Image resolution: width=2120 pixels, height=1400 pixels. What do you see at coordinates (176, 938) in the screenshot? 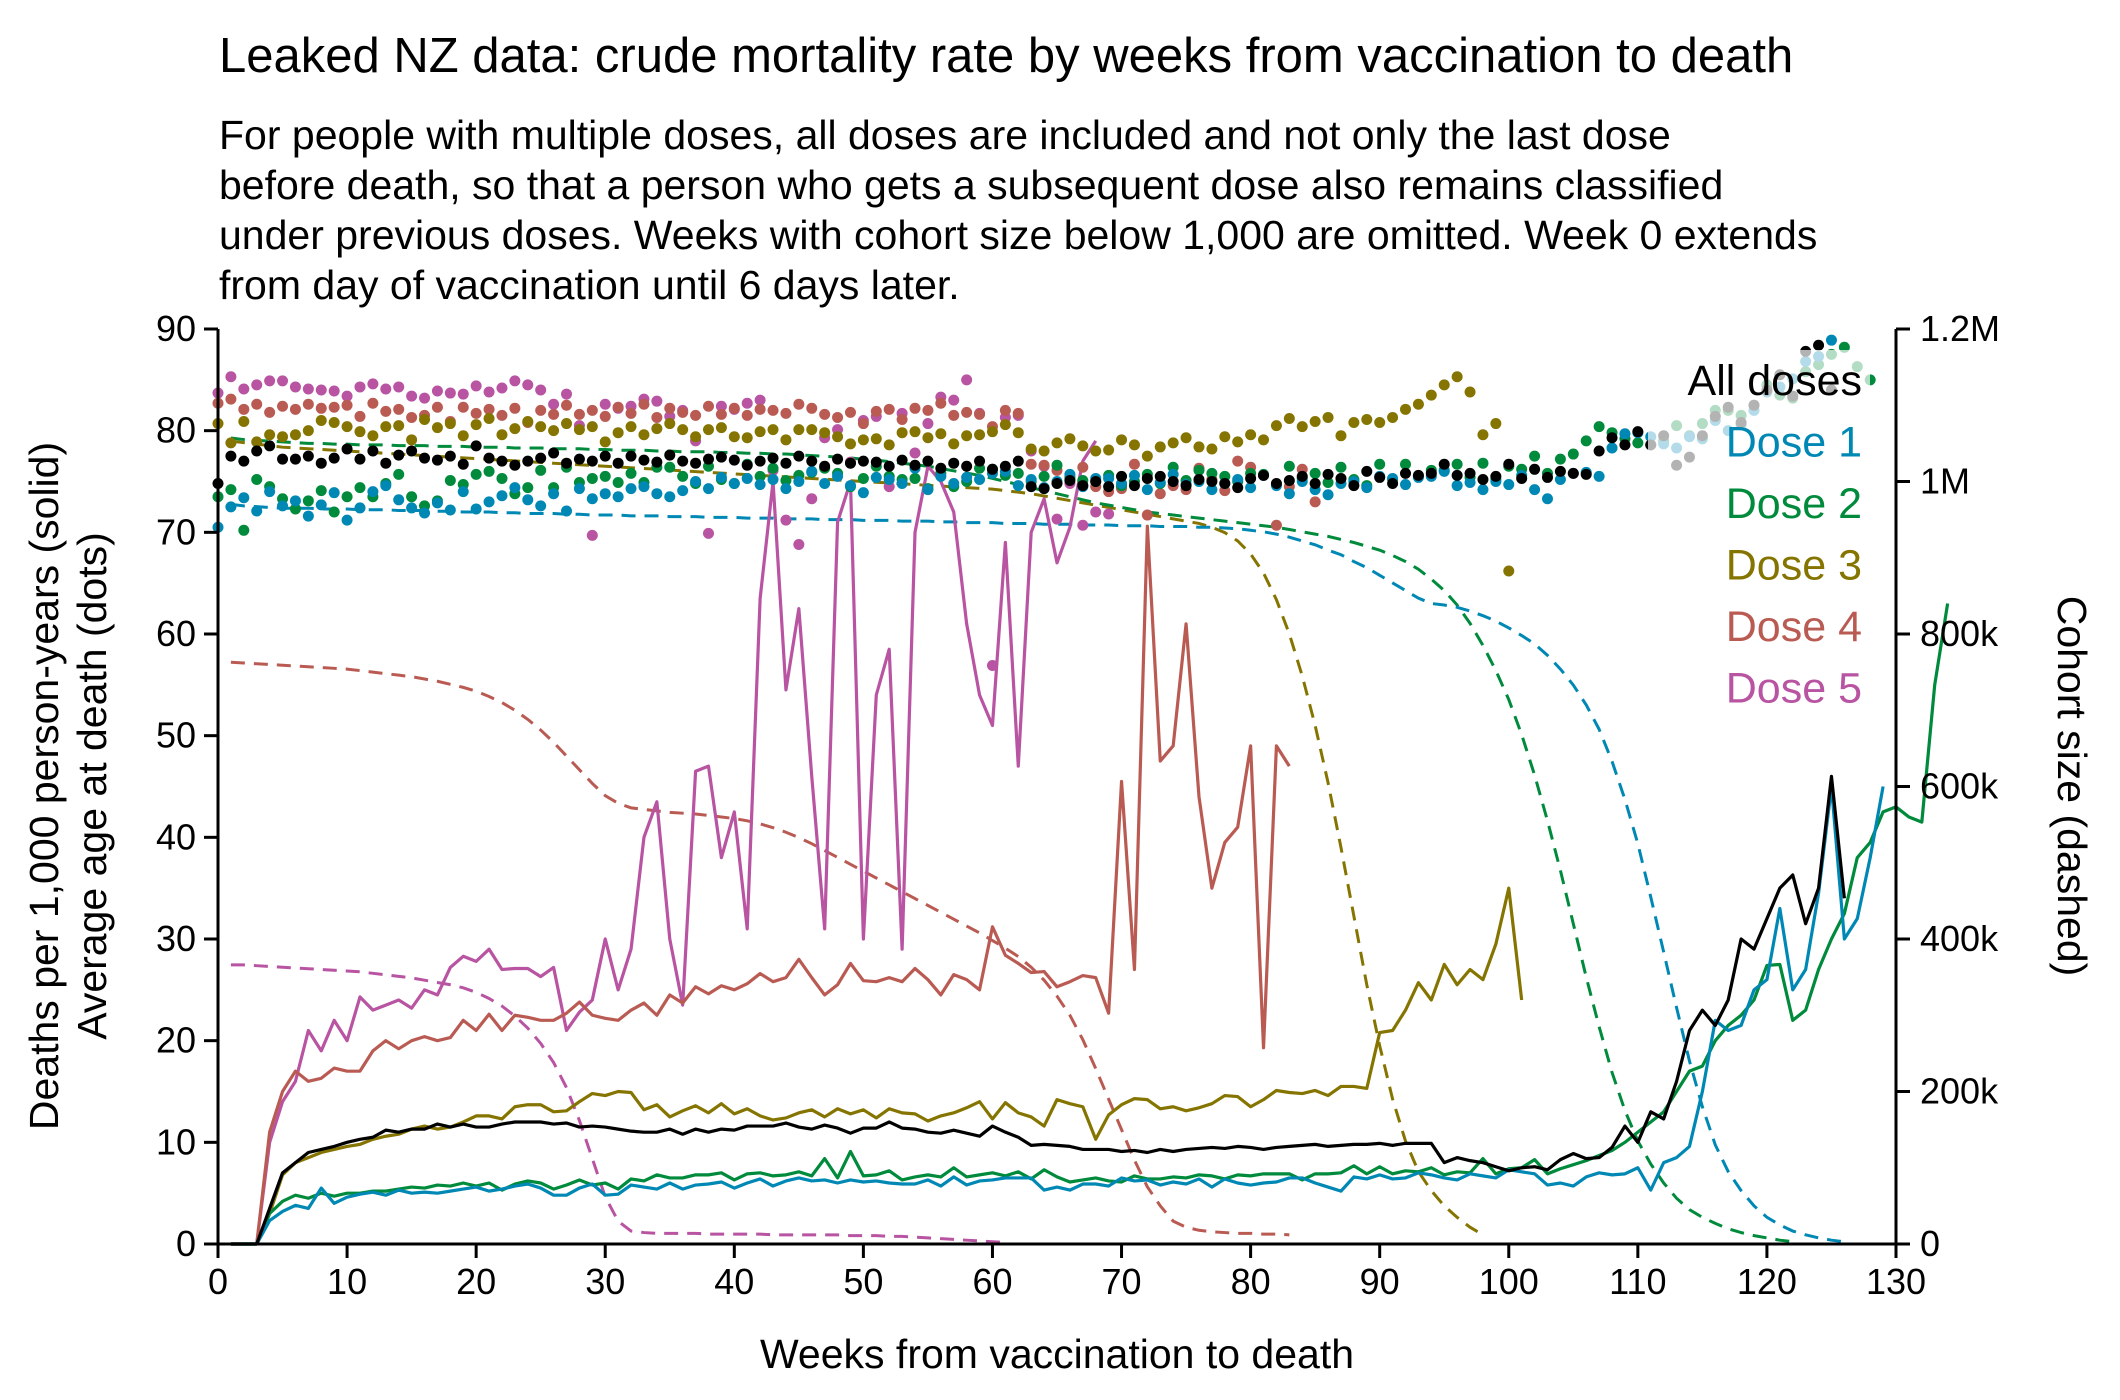
I see `y-left-tick-label: 30` at bounding box center [176, 938].